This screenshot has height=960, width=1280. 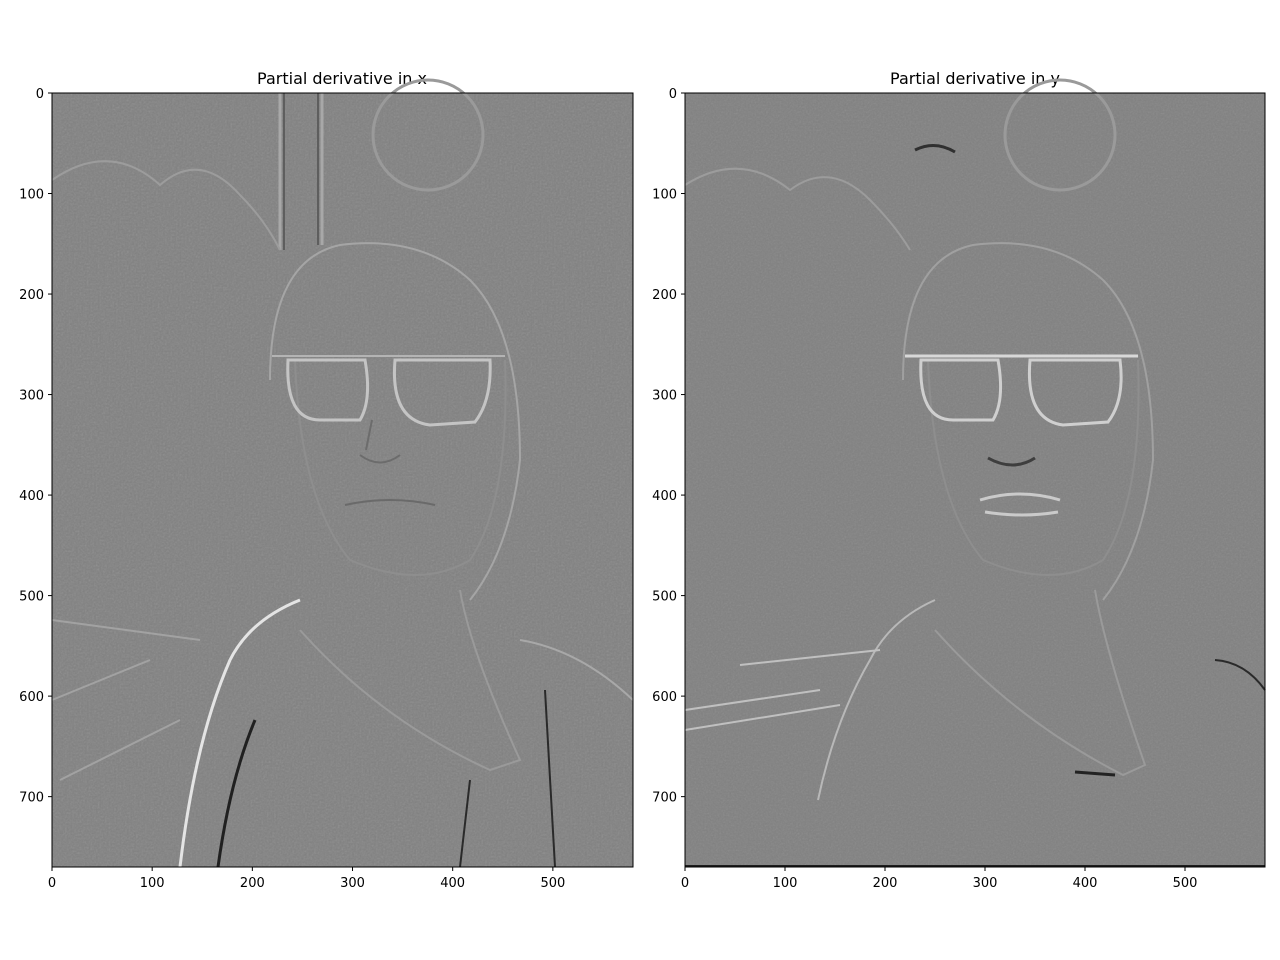 I want to click on edge-lamp-post-dark, so click(x=301, y=171).